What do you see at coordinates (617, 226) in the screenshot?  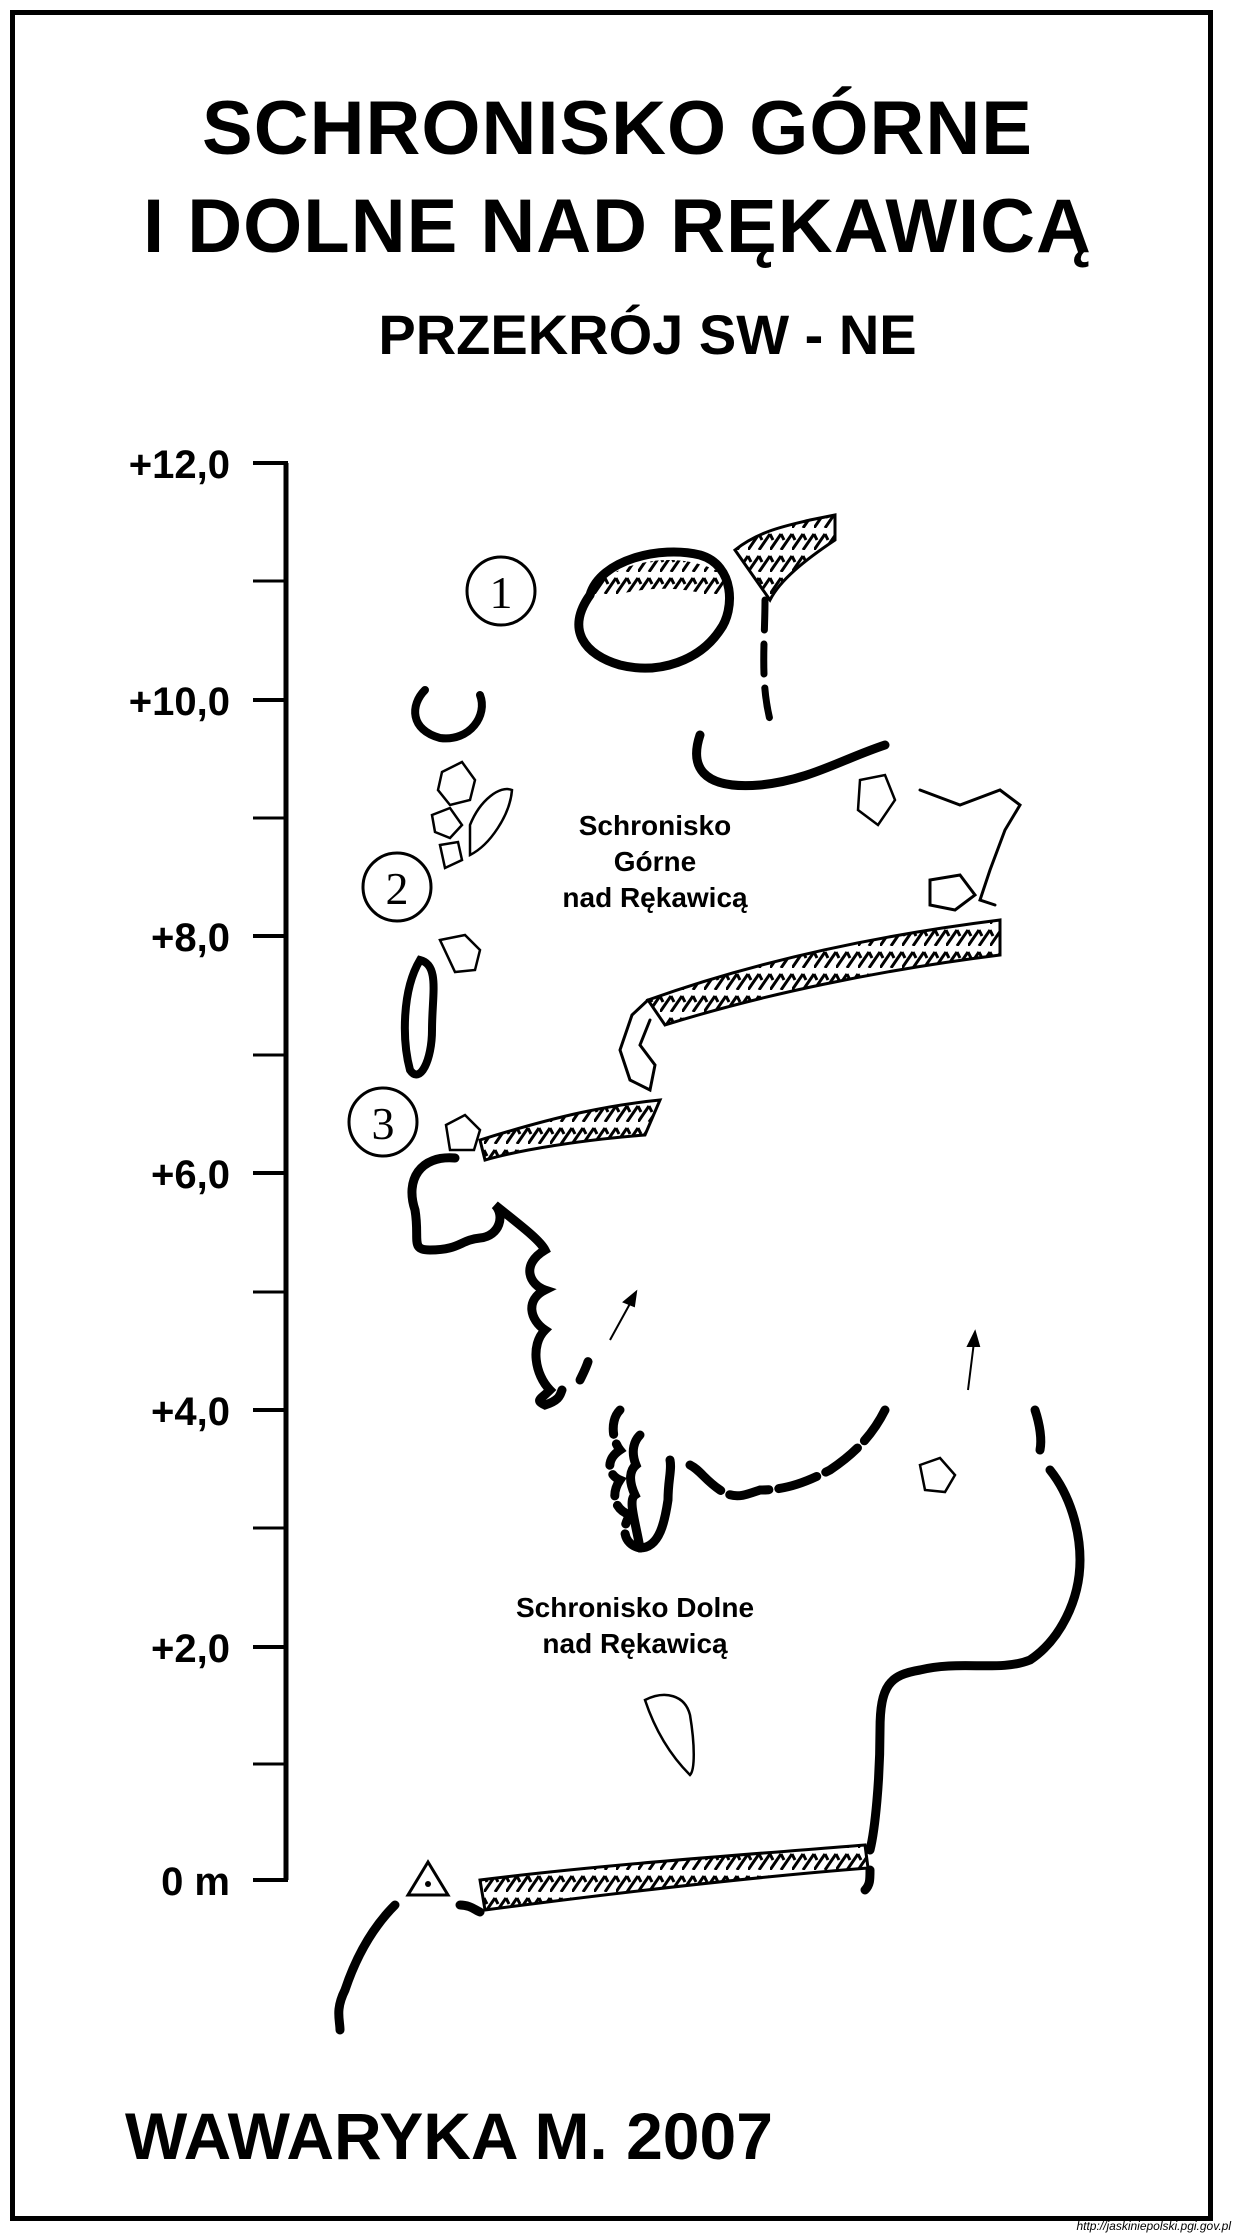 I see `title-line-2: I DOLNE NAD RĘKAWICĄ` at bounding box center [617, 226].